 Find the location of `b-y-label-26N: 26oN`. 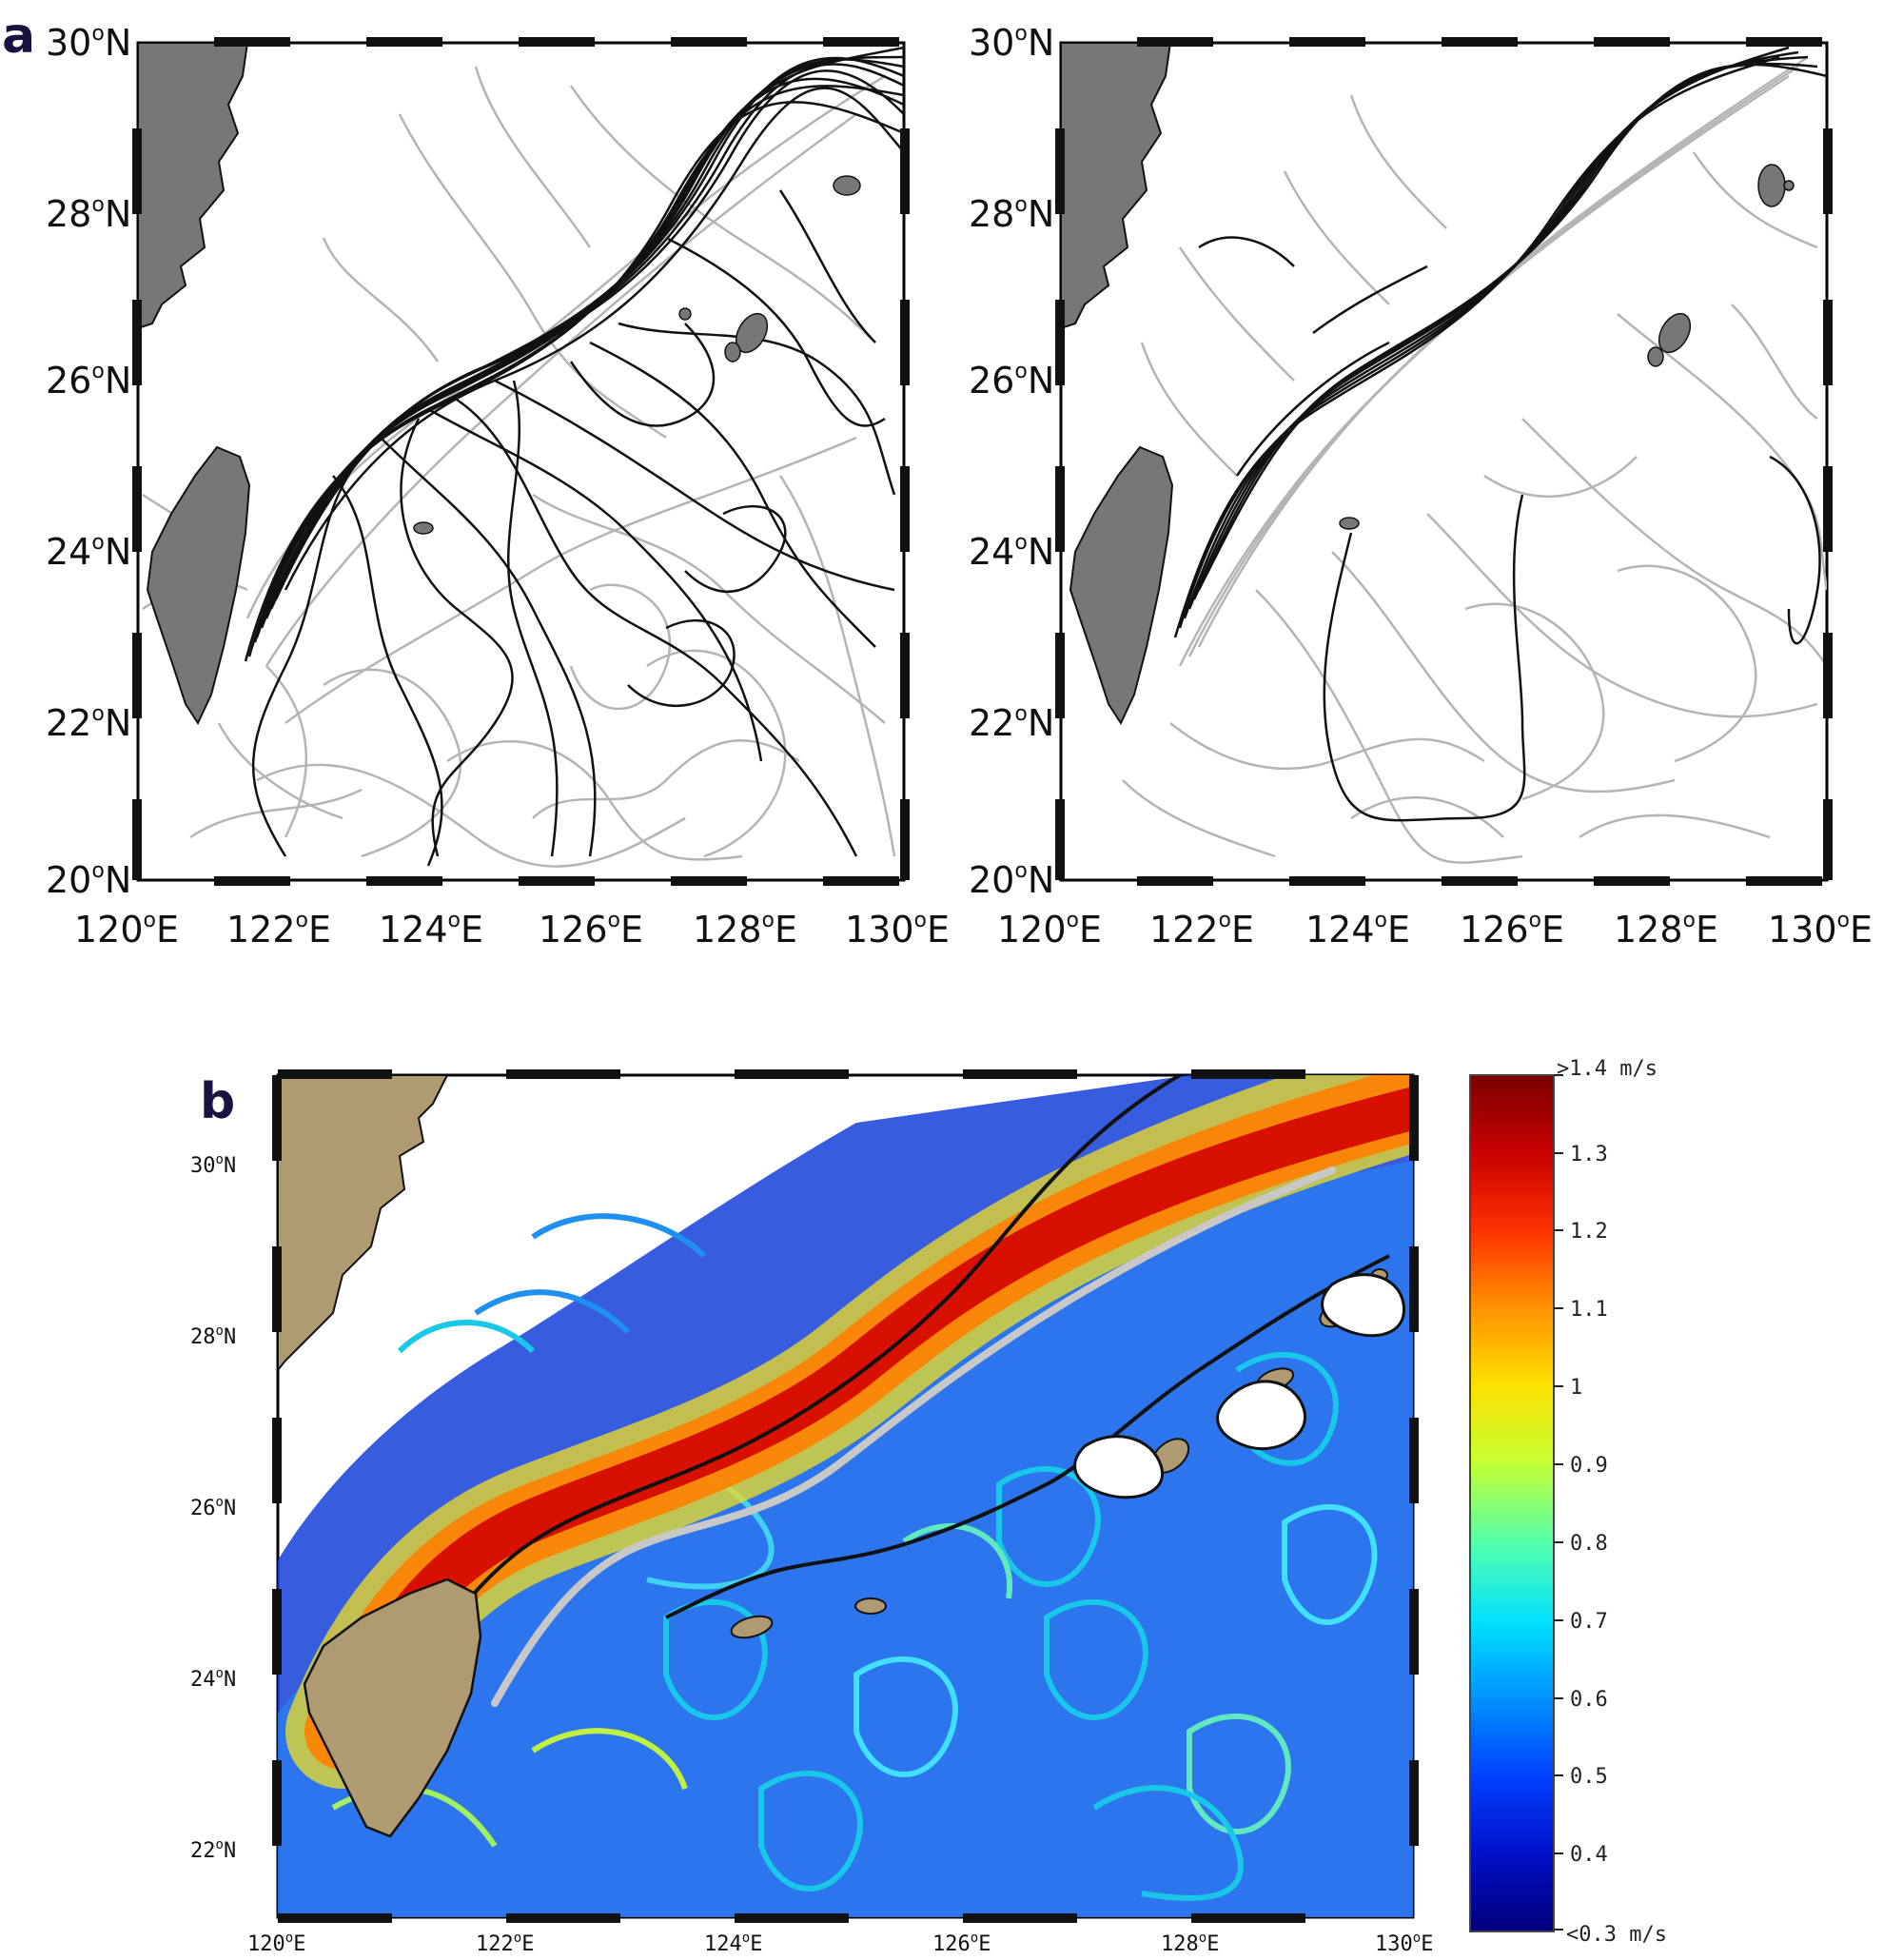

b-y-label-26N: 26oN is located at coordinates (213, 1507).